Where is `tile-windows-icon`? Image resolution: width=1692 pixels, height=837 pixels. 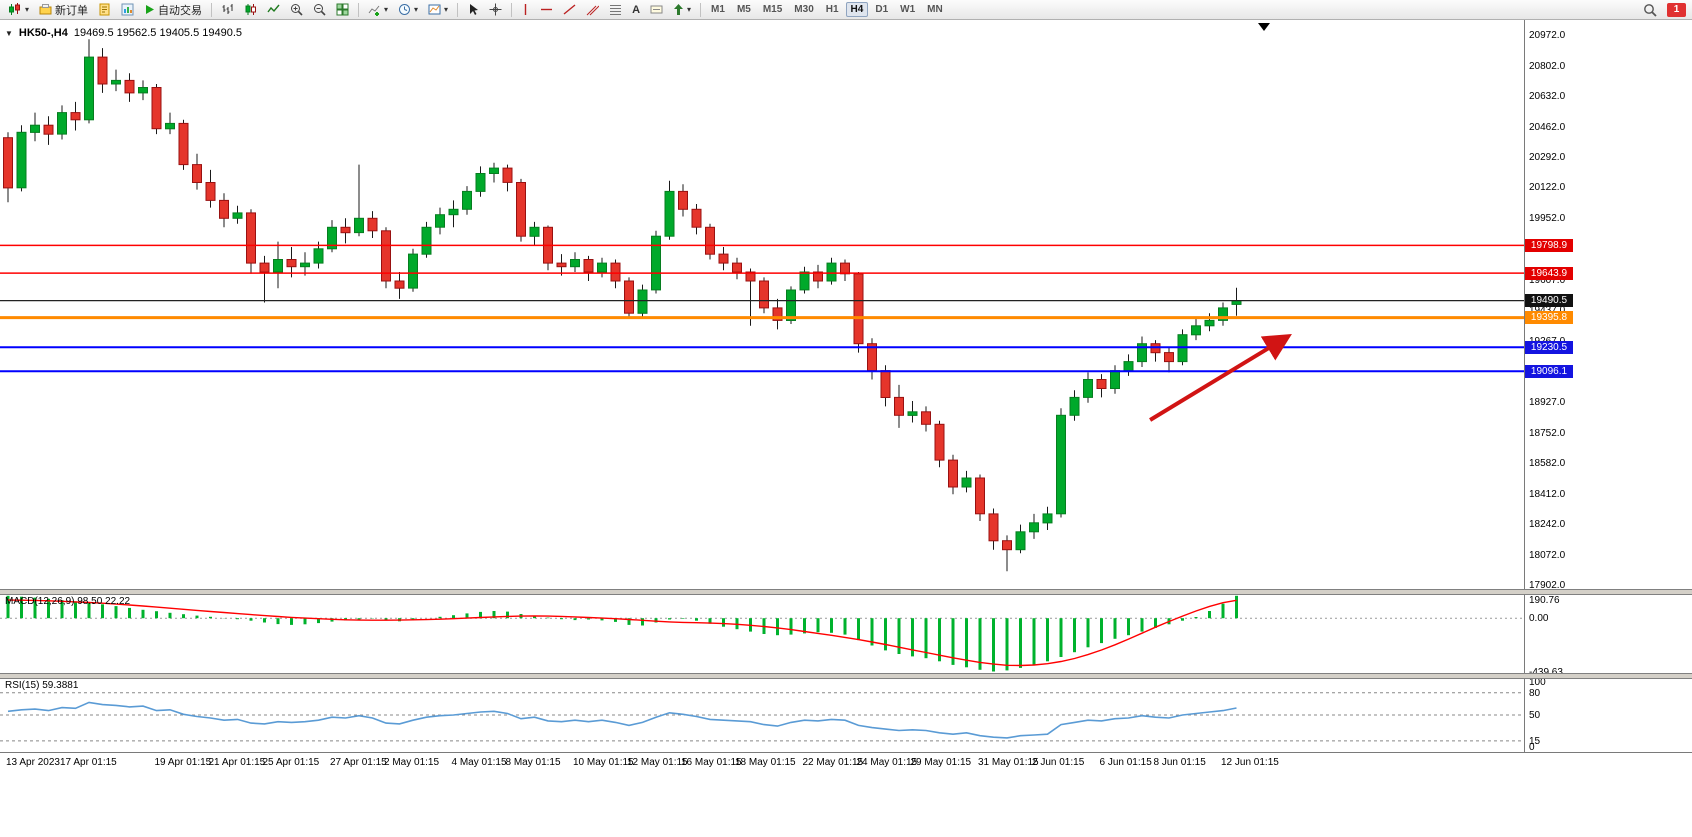
tile-windows-icon is located at coordinates (342, 9).